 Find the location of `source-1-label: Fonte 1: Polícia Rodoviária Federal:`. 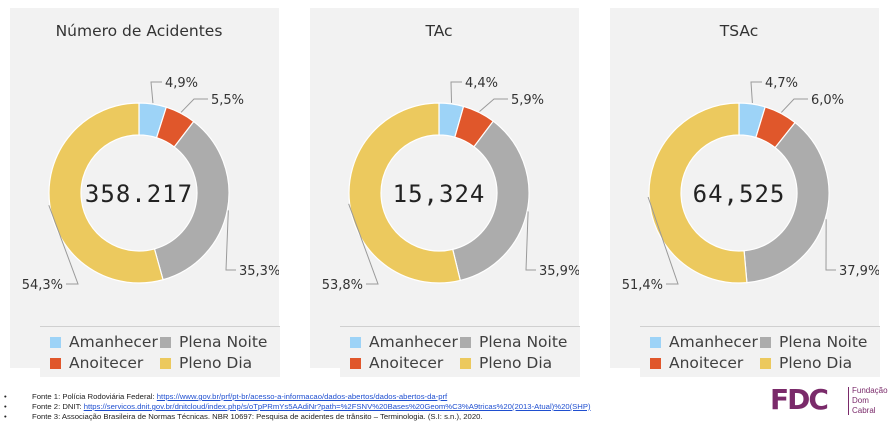

source-1-label: Fonte 1: Polícia Rodoviária Federal: is located at coordinates (94, 396).